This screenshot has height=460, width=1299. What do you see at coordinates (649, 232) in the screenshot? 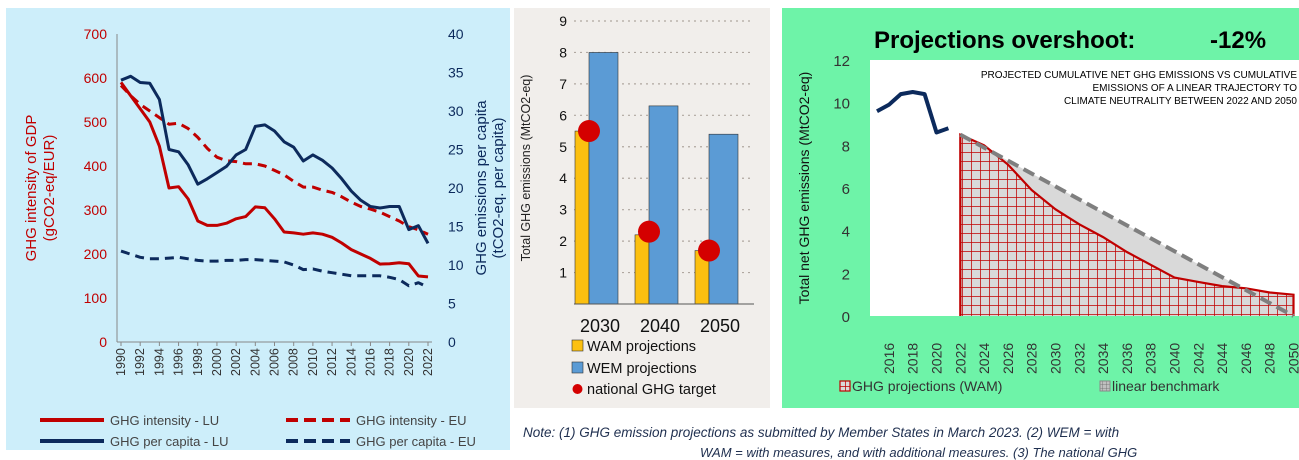
I see `target-marker-2040` at bounding box center [649, 232].